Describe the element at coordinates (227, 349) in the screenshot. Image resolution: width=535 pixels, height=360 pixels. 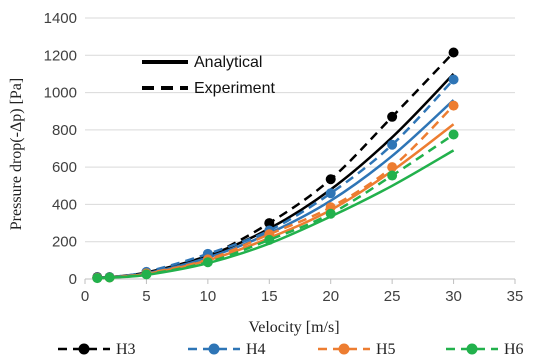
I see `legend-item-h4: H4` at that location.